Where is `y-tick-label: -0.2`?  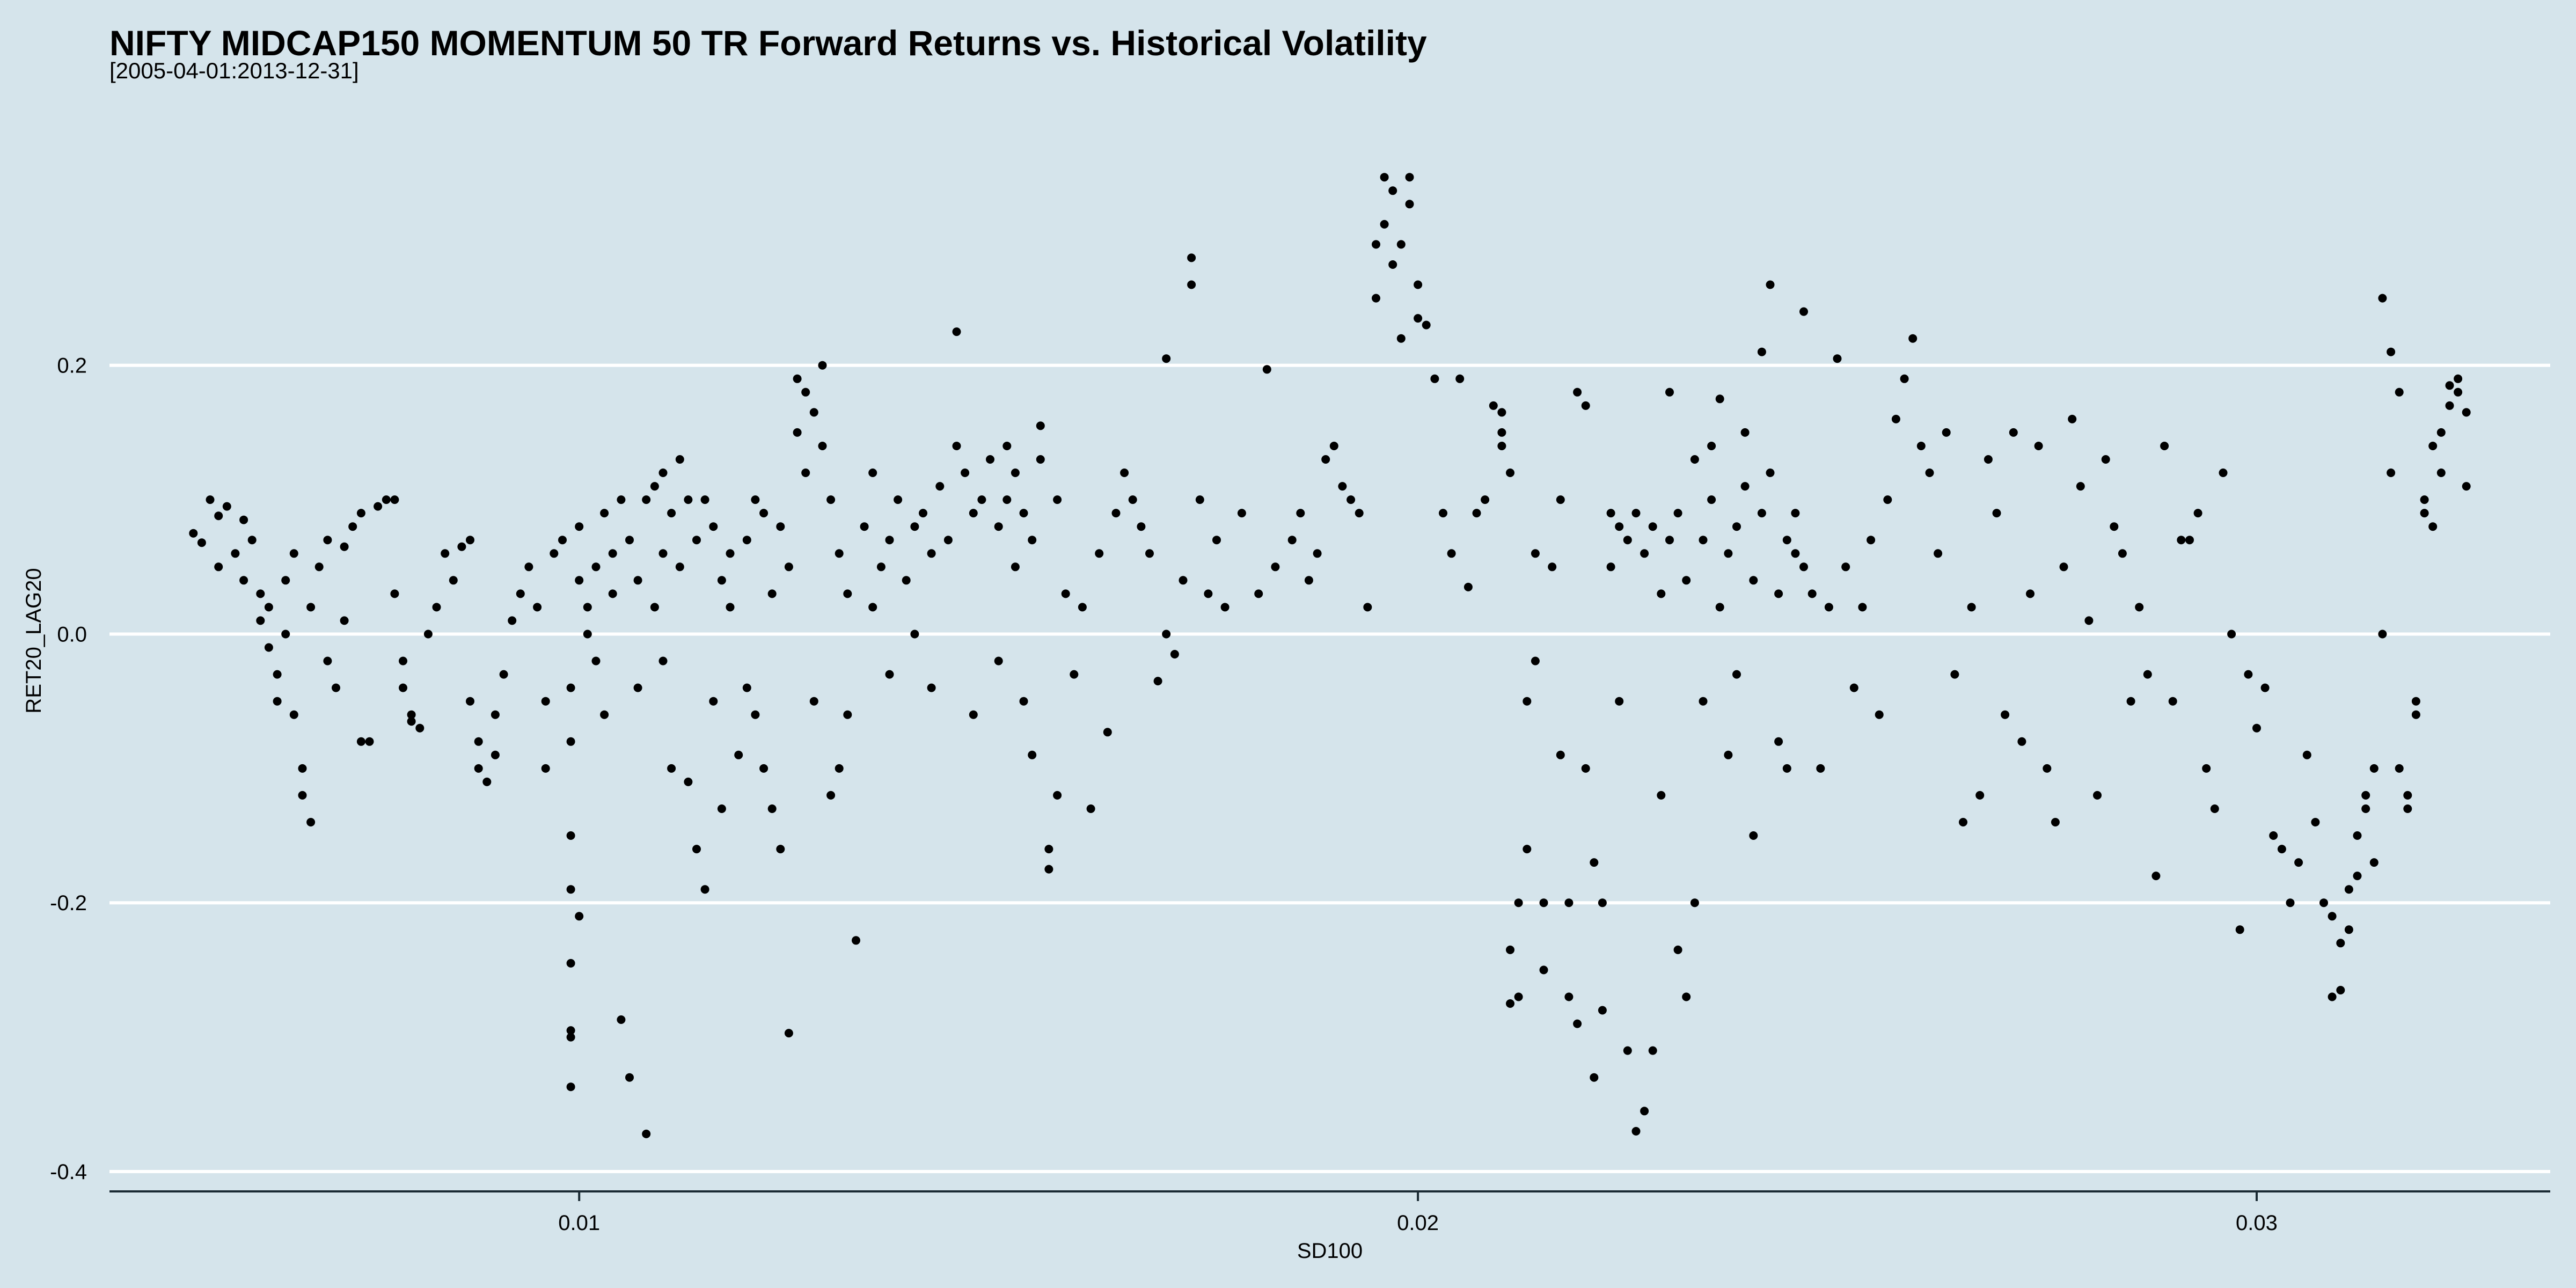
y-tick-label: -0.2 is located at coordinates (68, 903).